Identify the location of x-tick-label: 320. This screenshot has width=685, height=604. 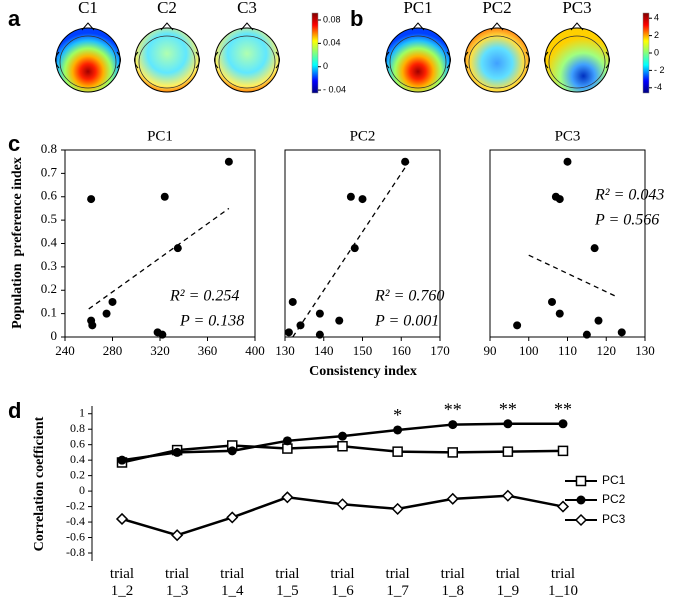
(160, 350).